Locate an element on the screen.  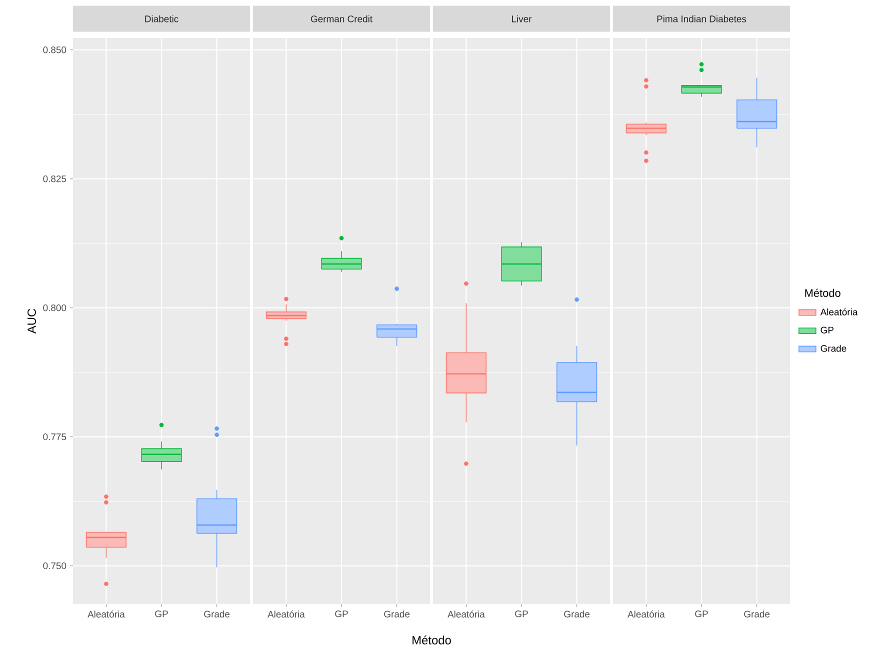
y-tick-label: 0.775 is located at coordinates (54, 436).